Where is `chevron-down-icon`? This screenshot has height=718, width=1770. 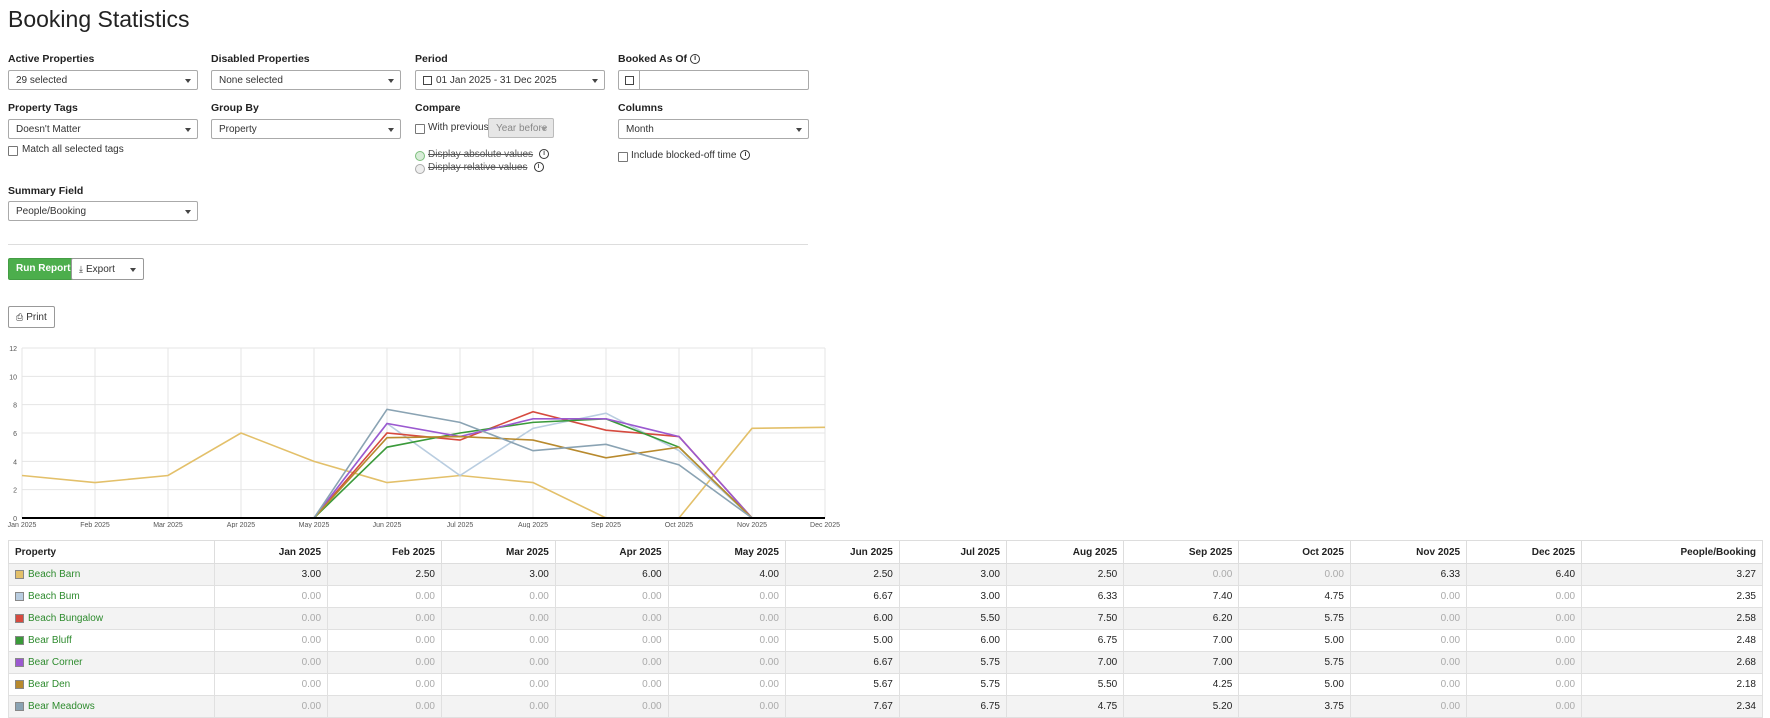
chevron-down-icon is located at coordinates (133, 270).